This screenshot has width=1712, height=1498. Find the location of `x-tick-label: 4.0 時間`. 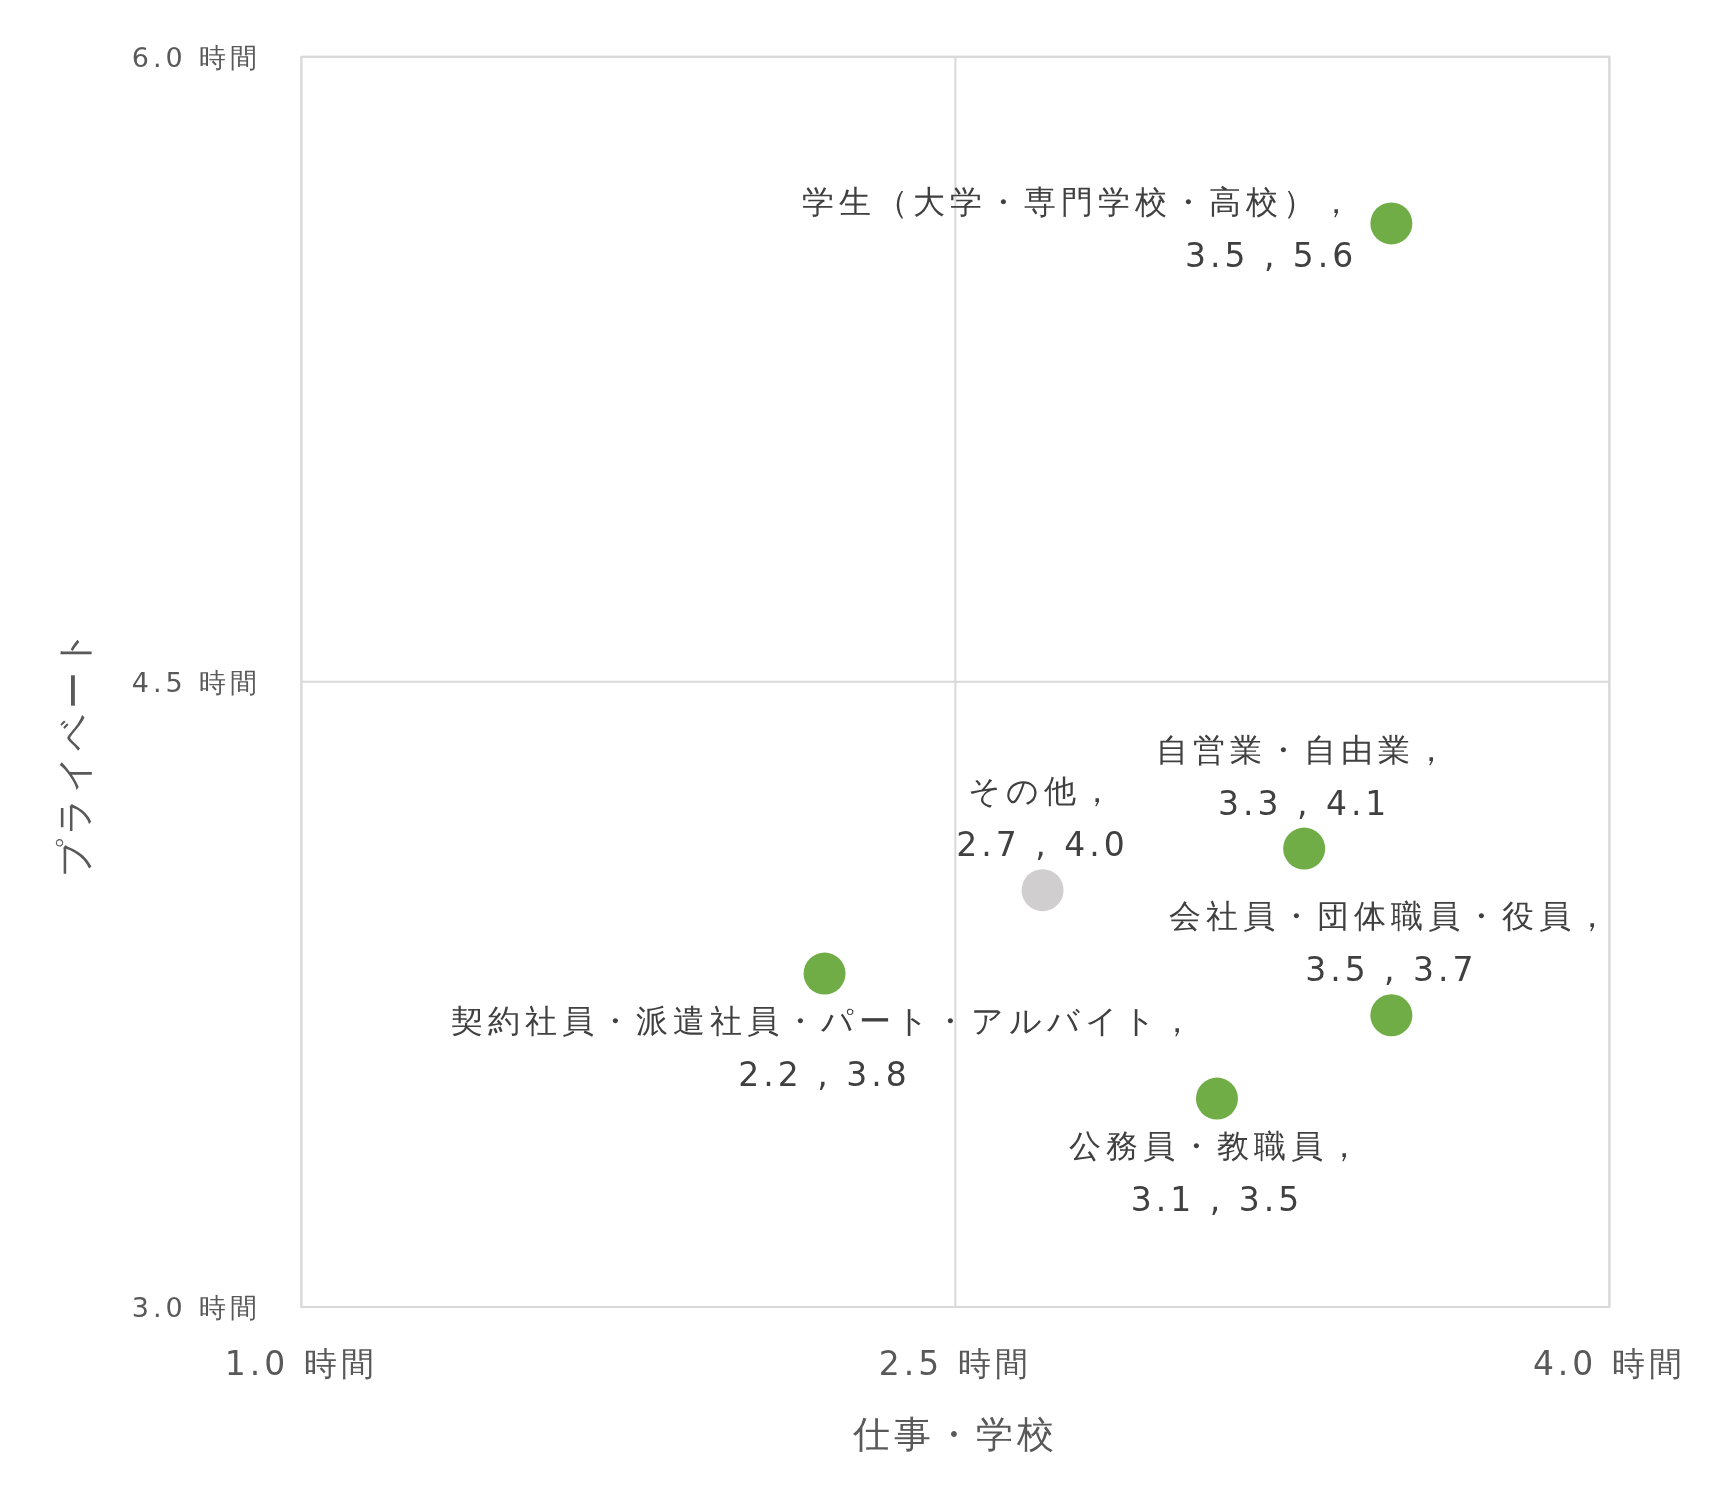

x-tick-label: 4.0 時間 is located at coordinates (1609, 1363).